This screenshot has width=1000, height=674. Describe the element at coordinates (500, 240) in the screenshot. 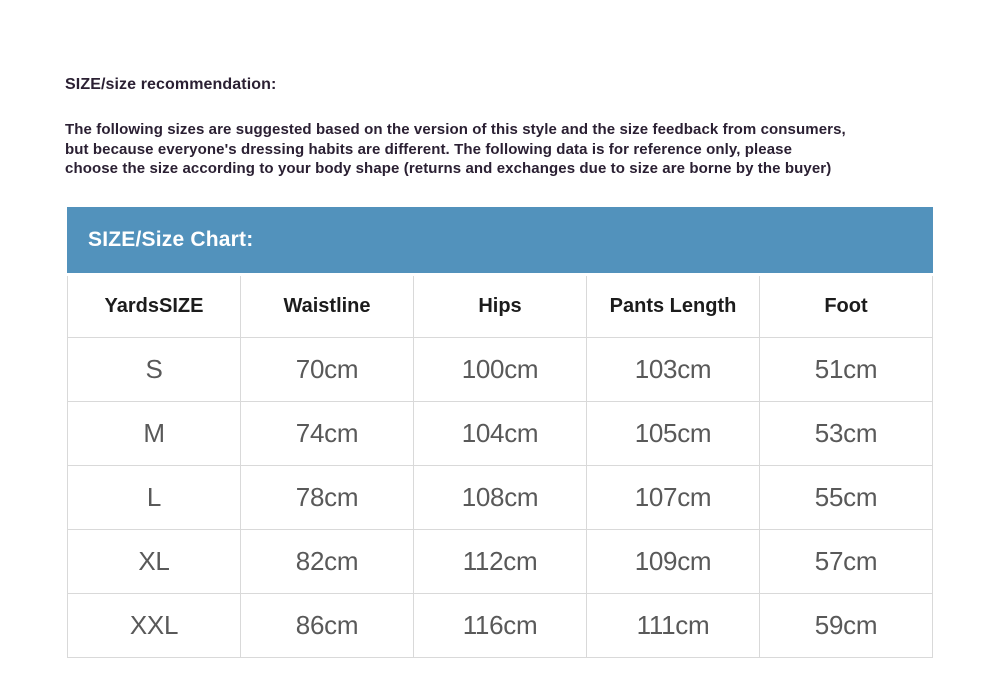

I see `size-chart-header-bar: SIZE/Size Chart:` at that location.